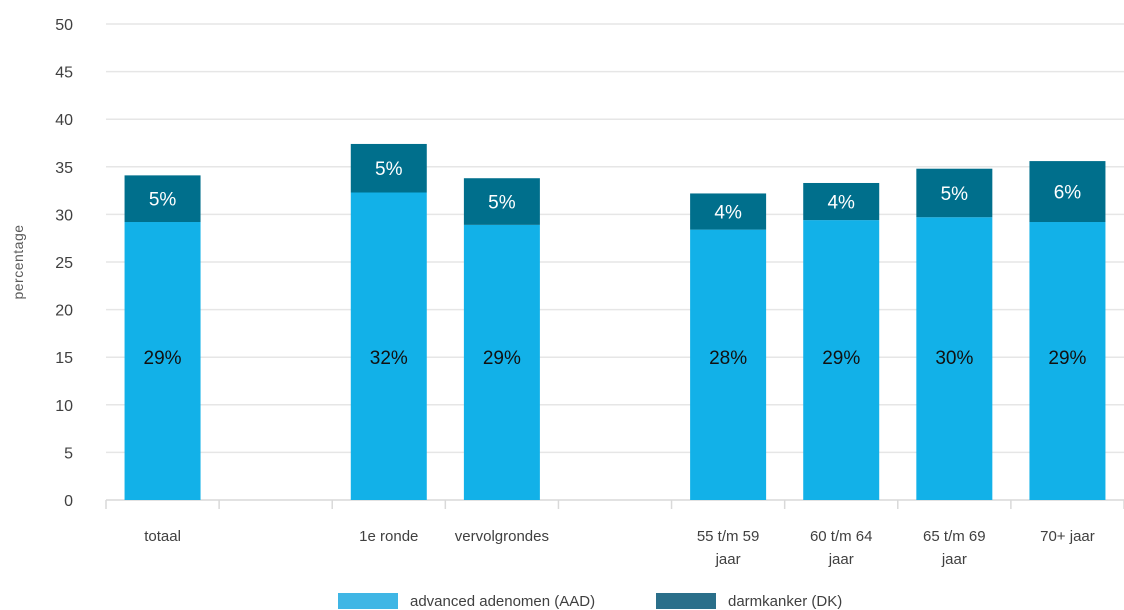  I want to click on legend-label-aad: advanced adenomen (AAD), so click(503, 601).